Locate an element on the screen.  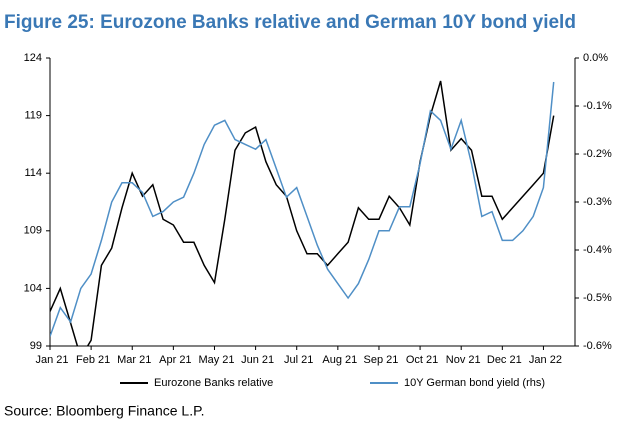
y2-tick-label: -0.6% is located at coordinates (597, 346).